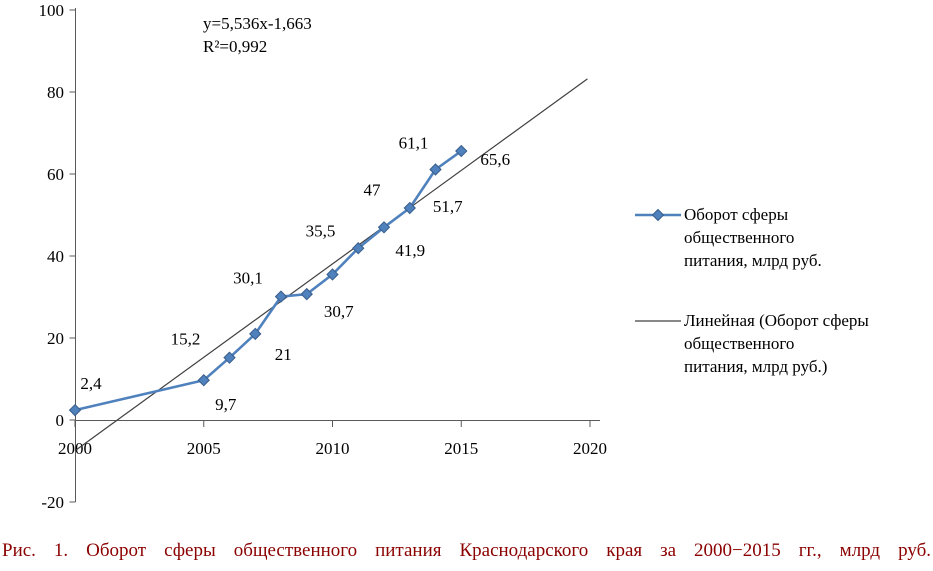 The image size is (933, 571). I want to click on y-tick-label: 20, so click(55, 338).